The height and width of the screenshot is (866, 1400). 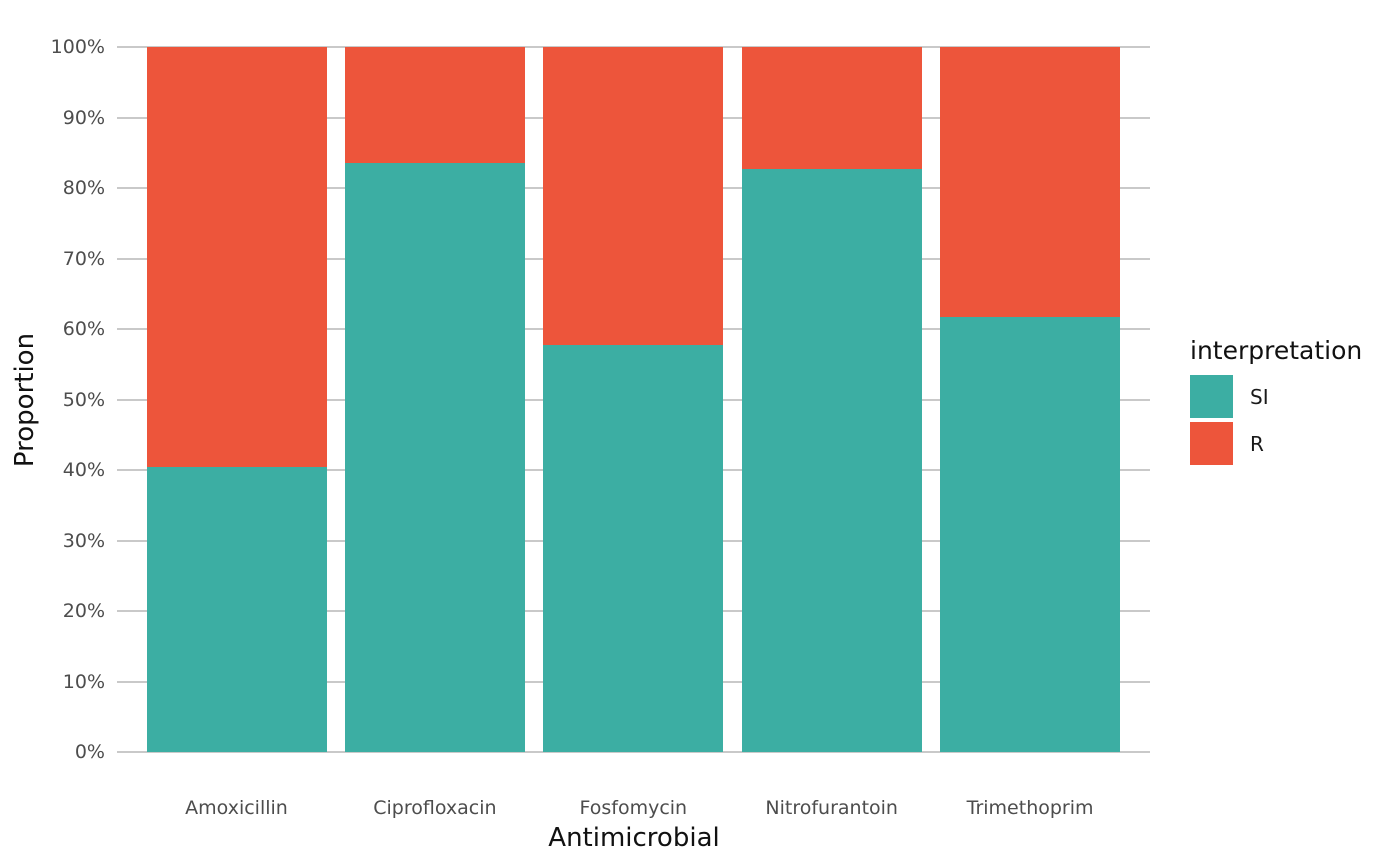 What do you see at coordinates (83, 399) in the screenshot?
I see `y-tick-label: 50%` at bounding box center [83, 399].